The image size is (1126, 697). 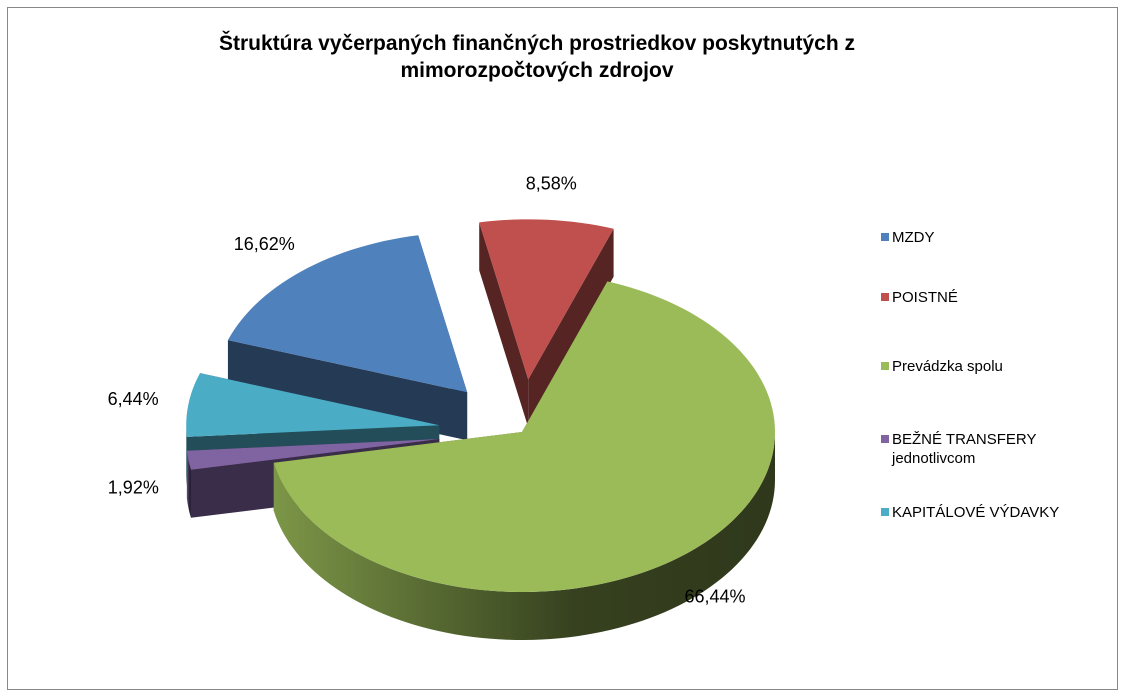 What do you see at coordinates (714, 597) in the screenshot?
I see `data-label: 66,44%` at bounding box center [714, 597].